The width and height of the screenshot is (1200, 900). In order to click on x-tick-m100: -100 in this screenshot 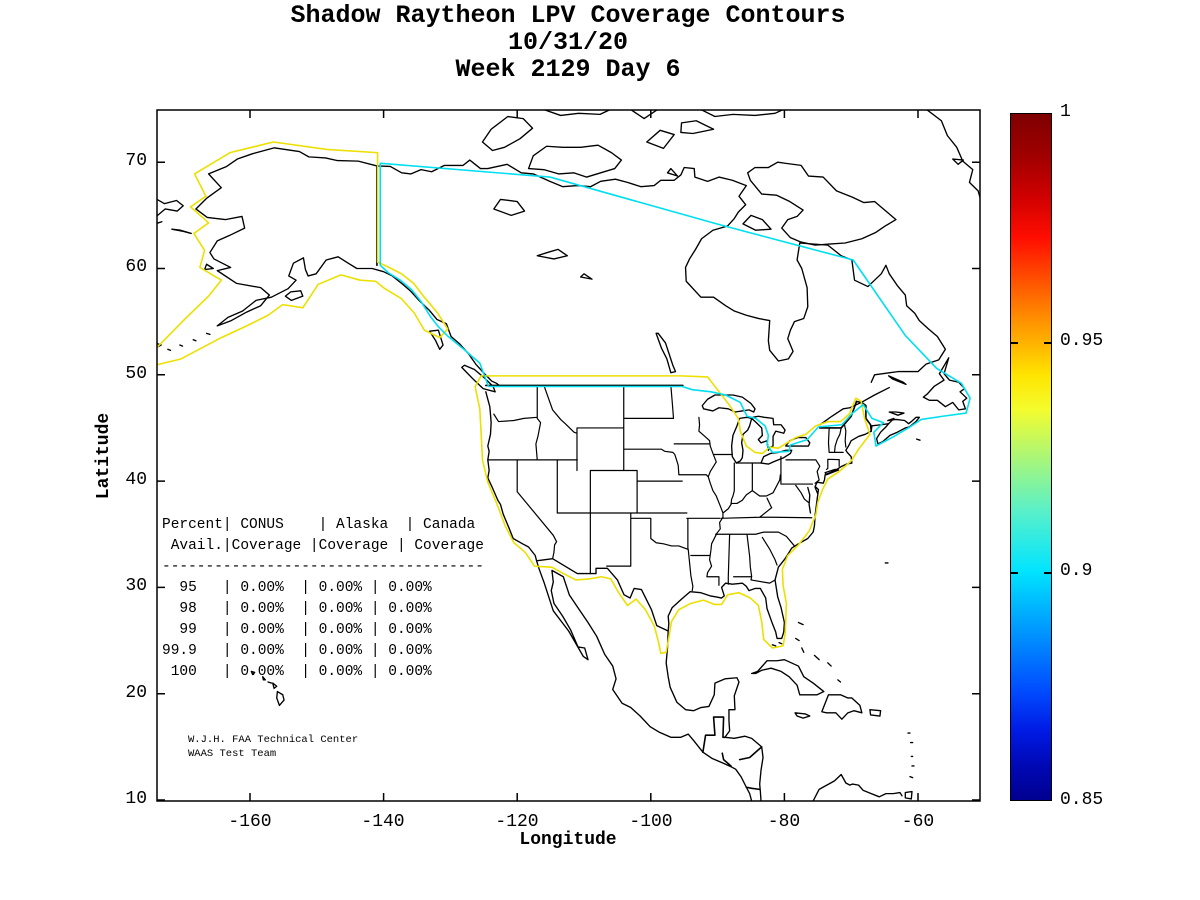, I will do `click(651, 822)`.